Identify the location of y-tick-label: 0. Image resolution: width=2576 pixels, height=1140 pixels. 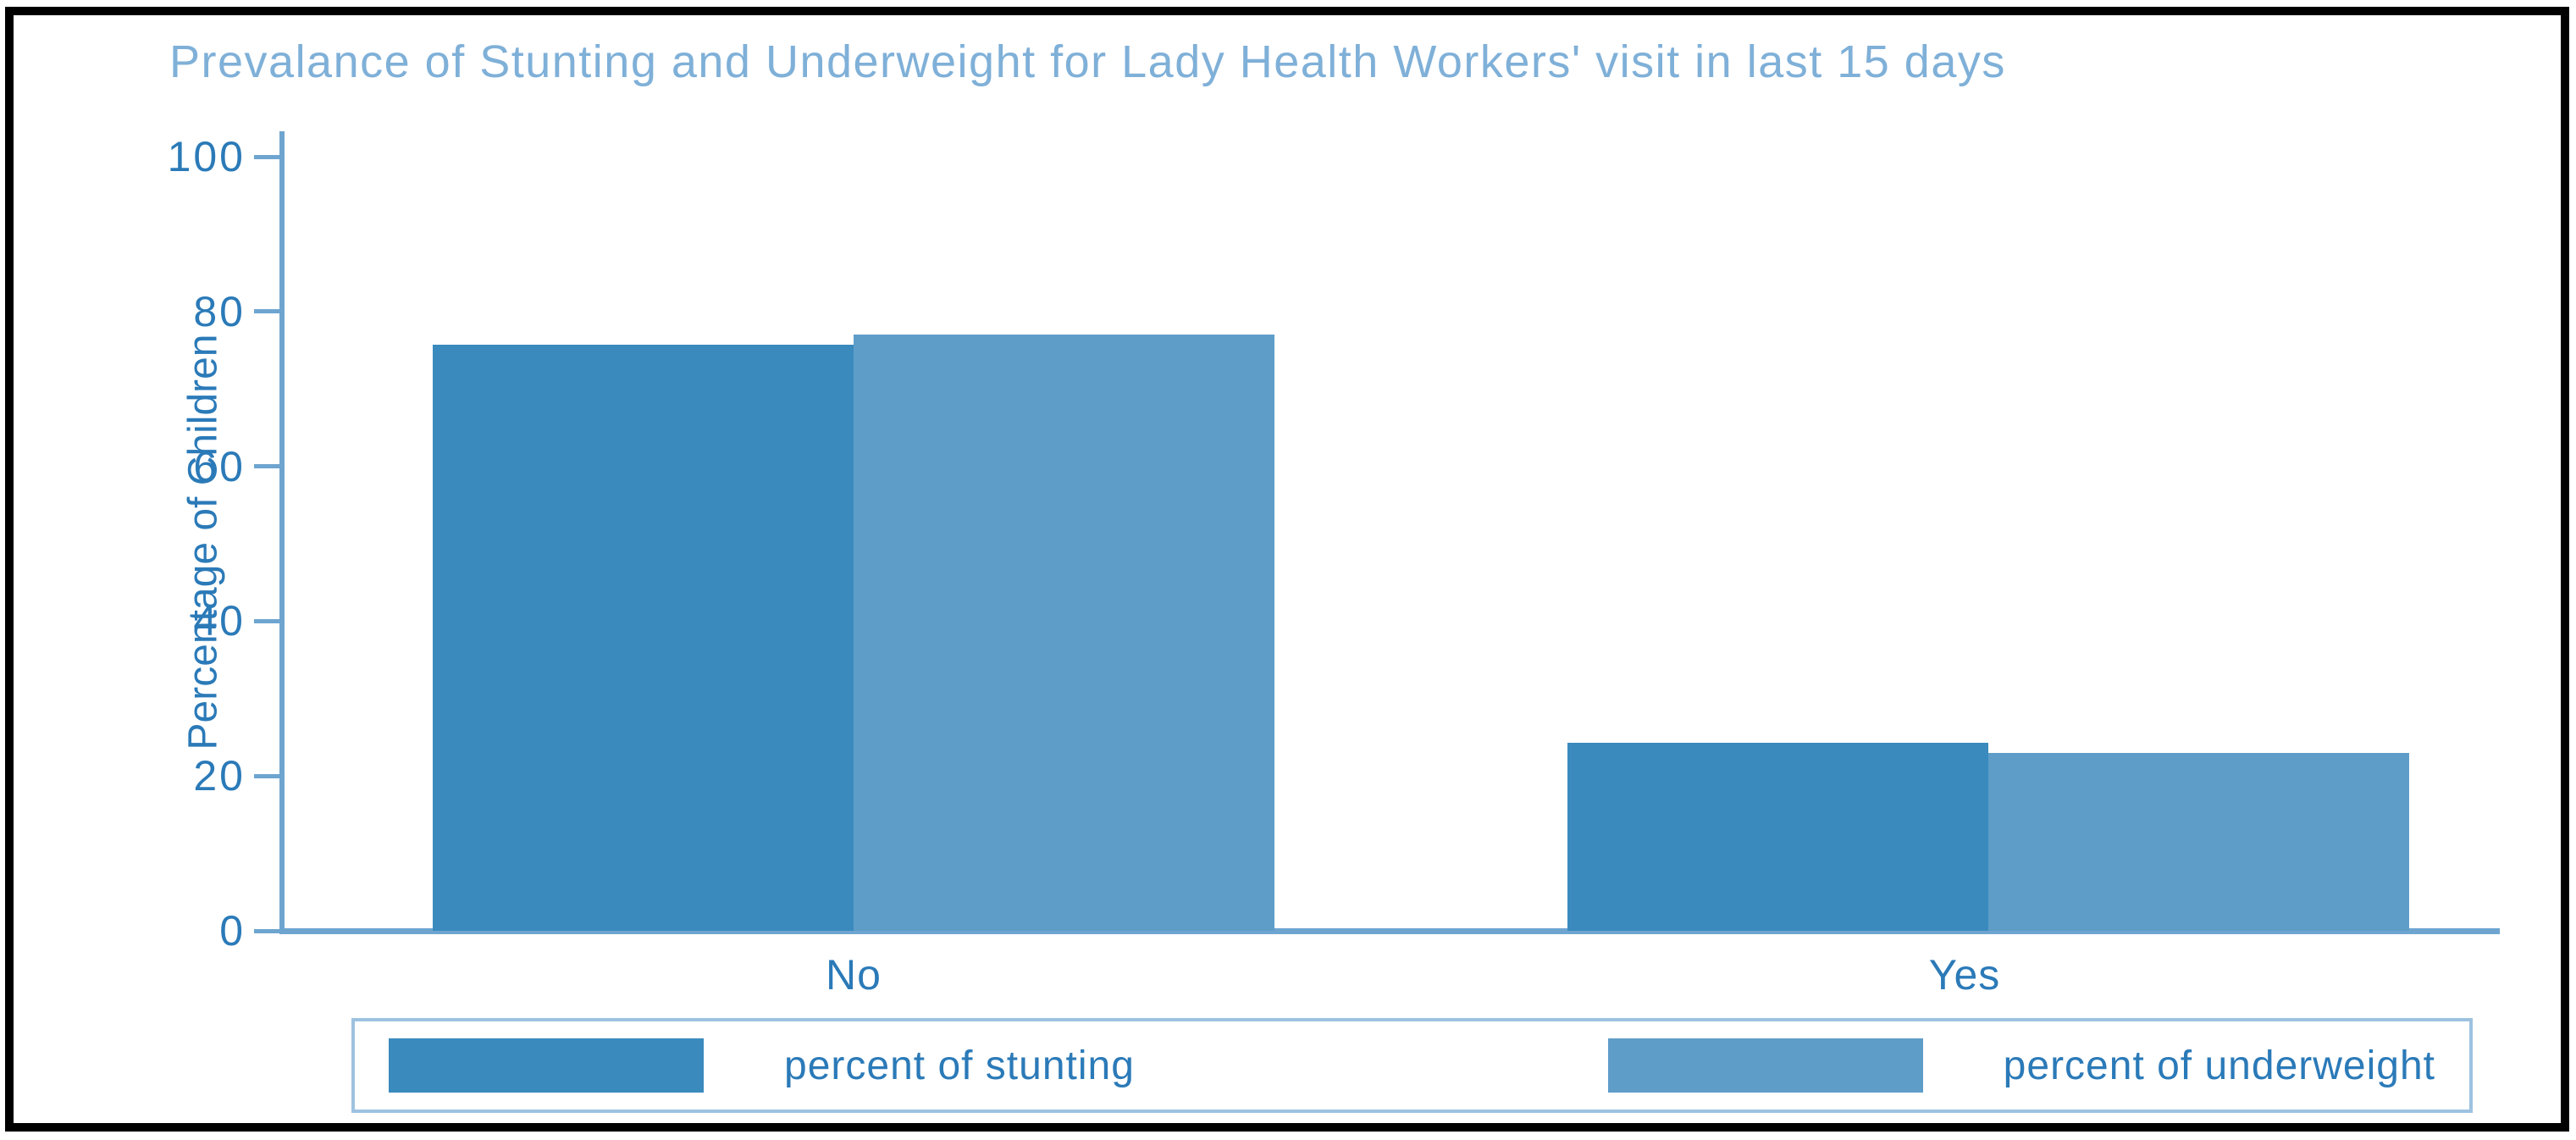
(233, 931).